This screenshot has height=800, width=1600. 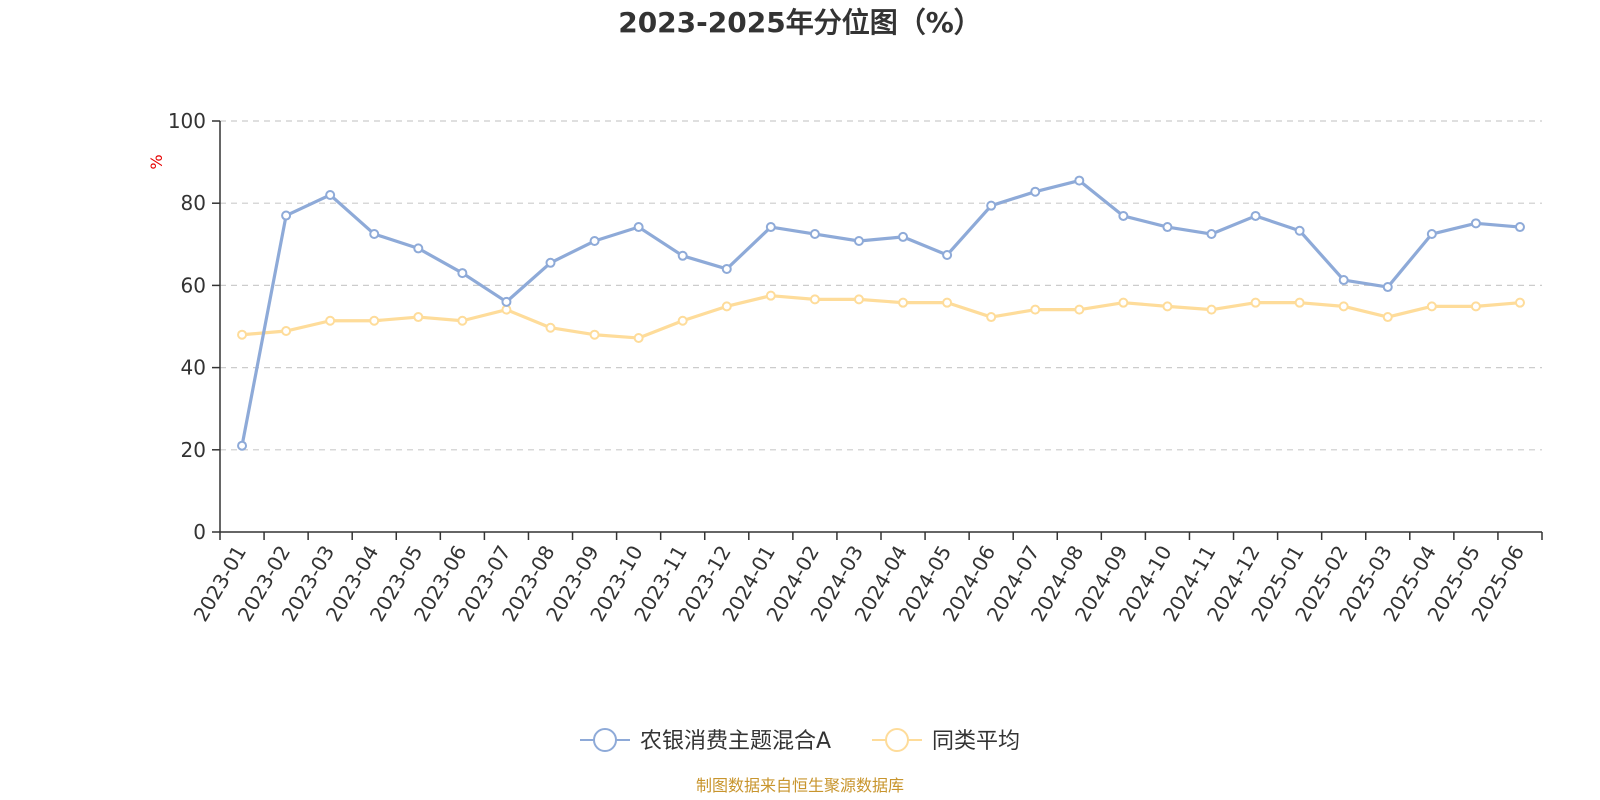 I want to click on legend-label: 农银消费主题混合A, so click(x=735, y=741).